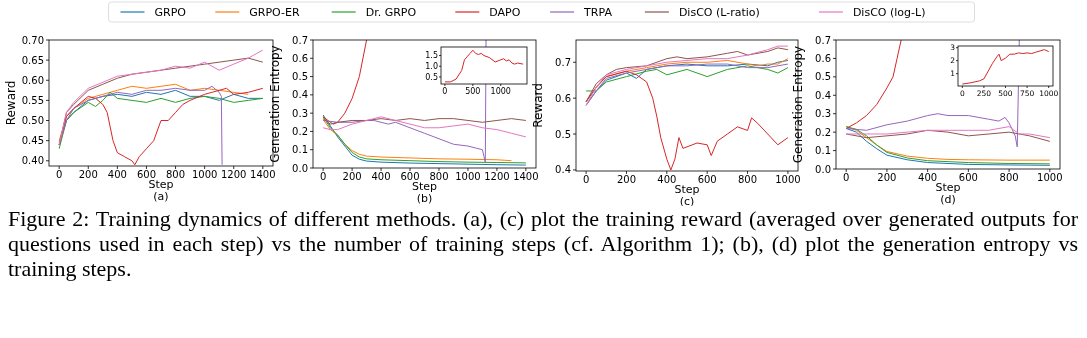  What do you see at coordinates (431, 56) in the screenshot?
I see `y-tick-label: 1.5` at bounding box center [431, 56].